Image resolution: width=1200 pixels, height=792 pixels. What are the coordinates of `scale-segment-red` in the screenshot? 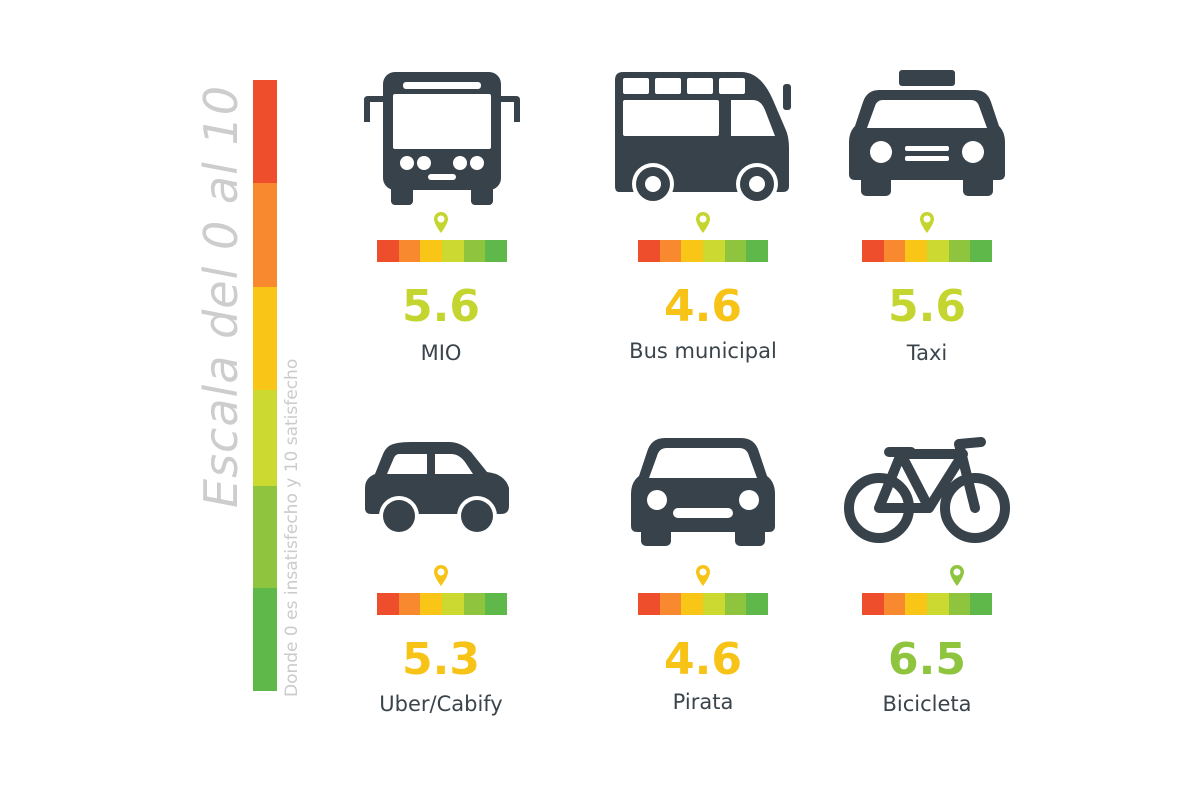 It's located at (265, 131).